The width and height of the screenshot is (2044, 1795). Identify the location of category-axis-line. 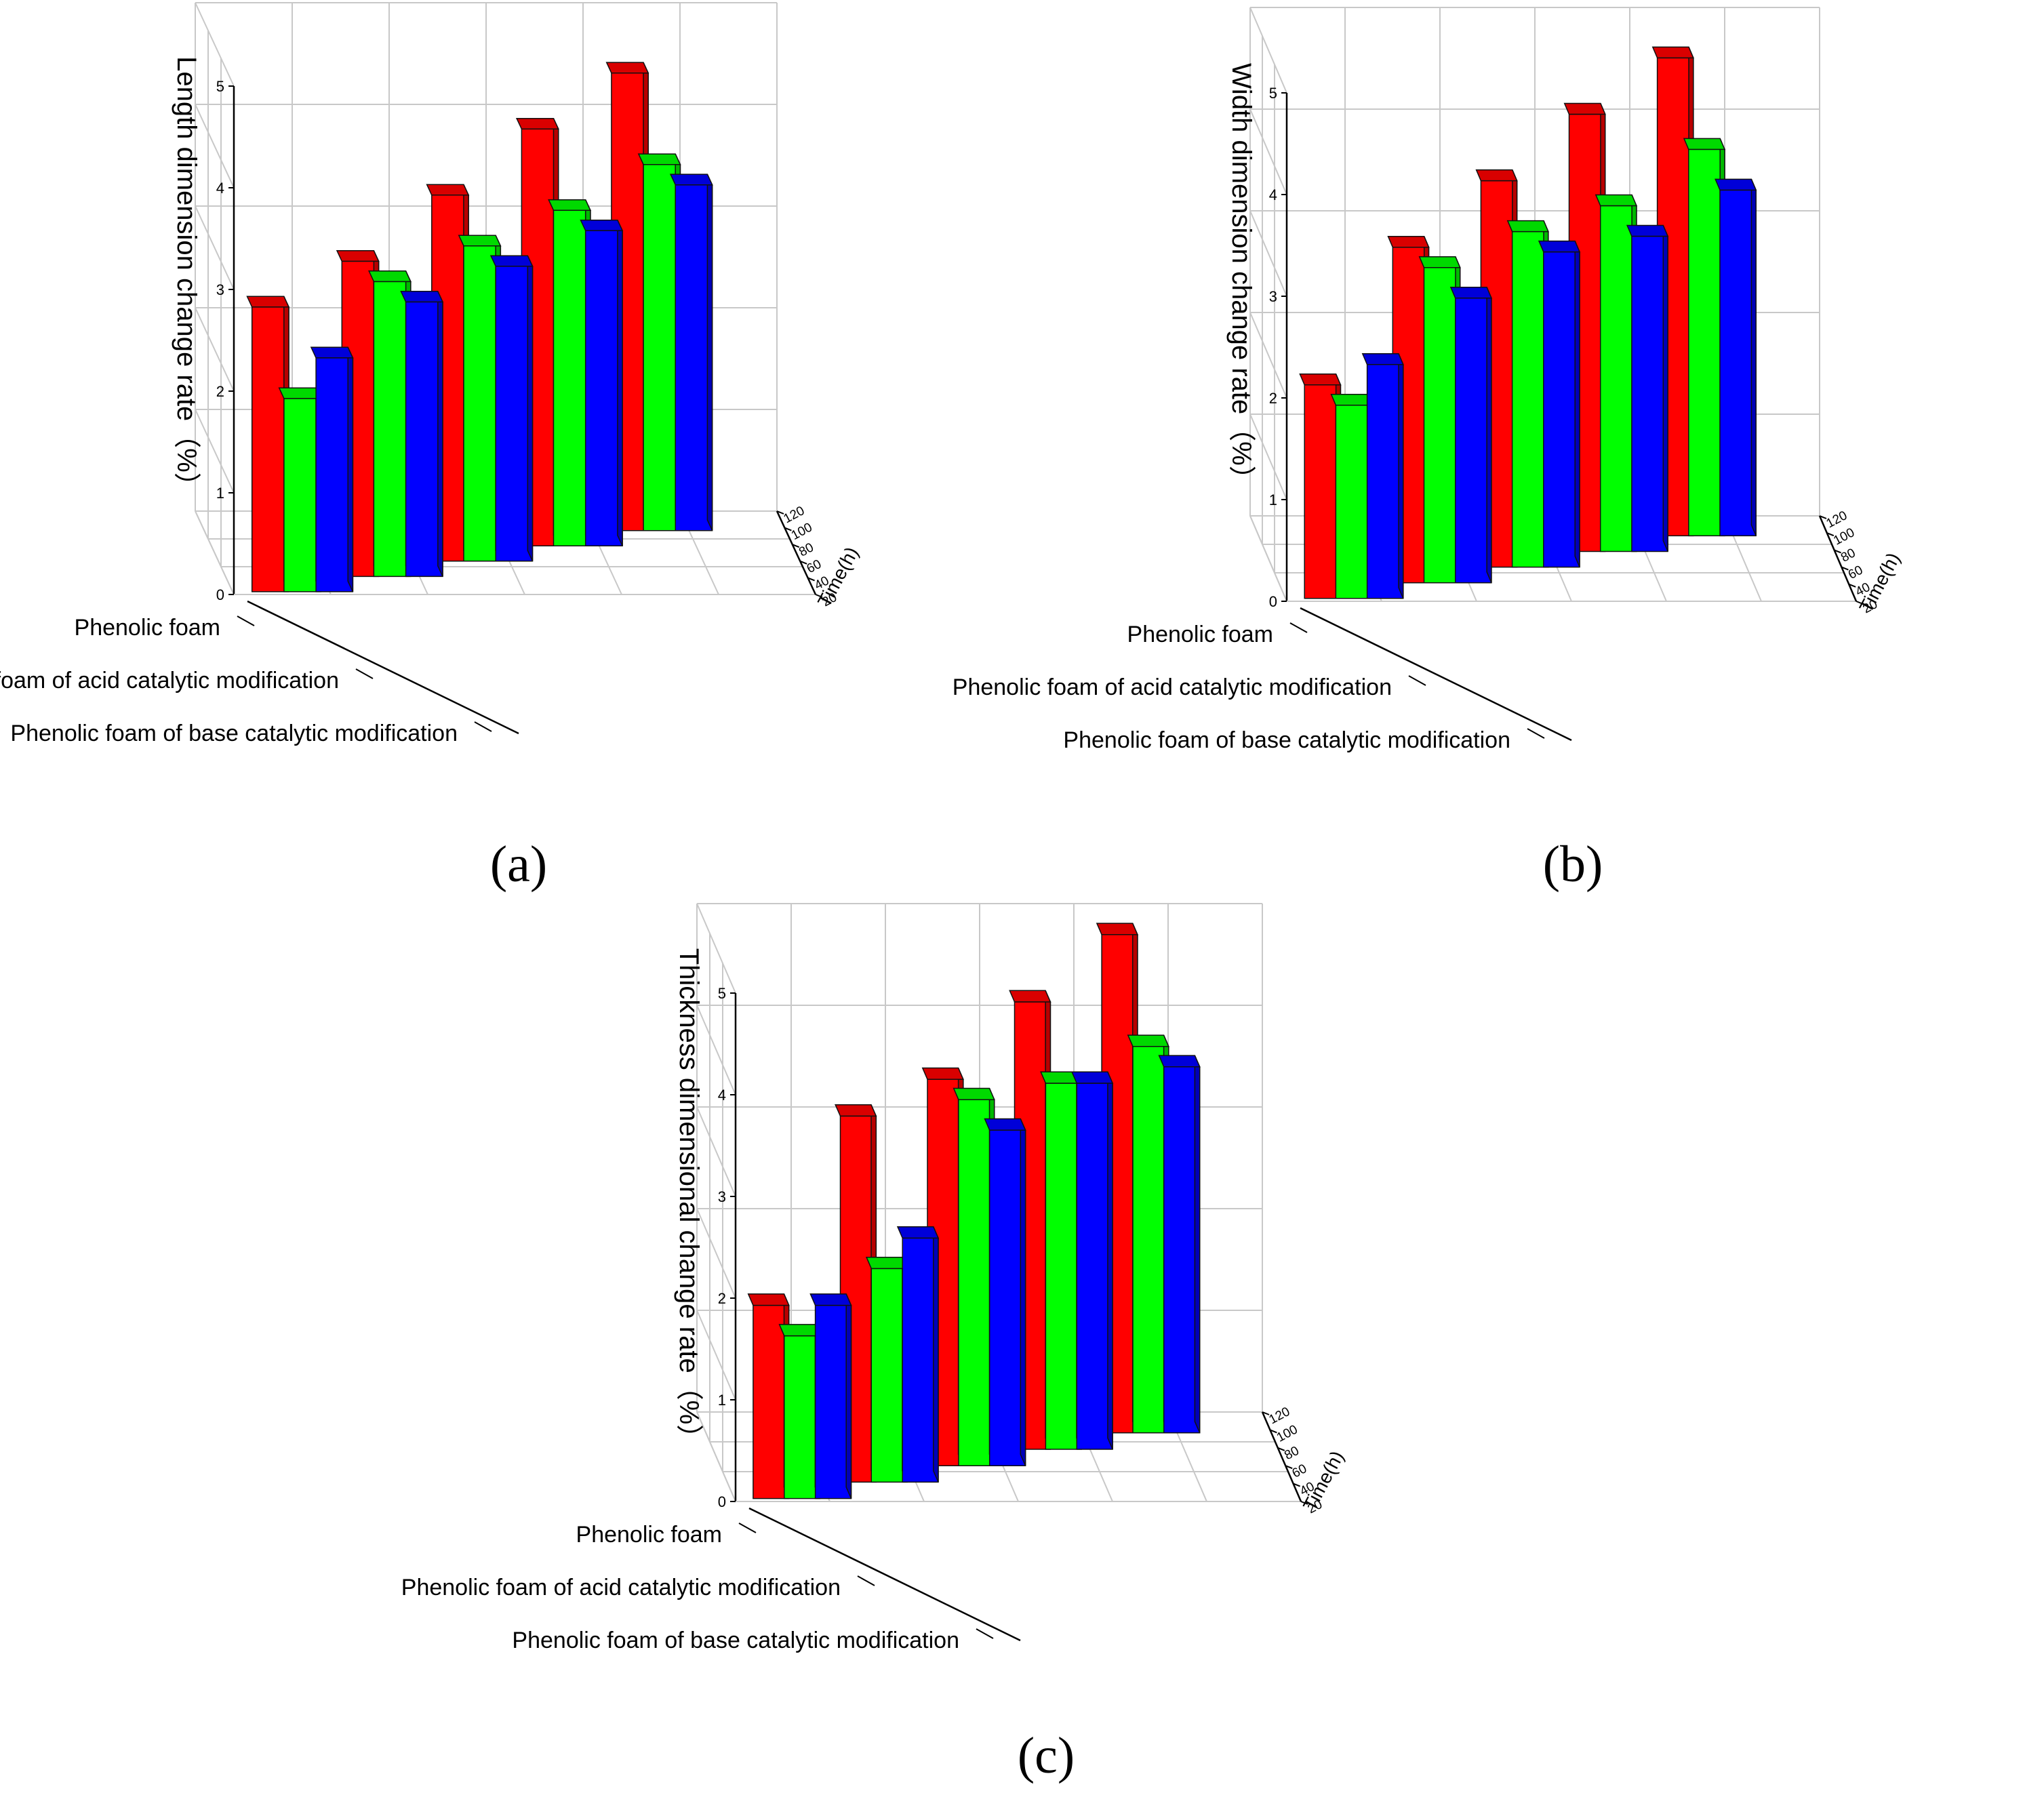
(884, 1574).